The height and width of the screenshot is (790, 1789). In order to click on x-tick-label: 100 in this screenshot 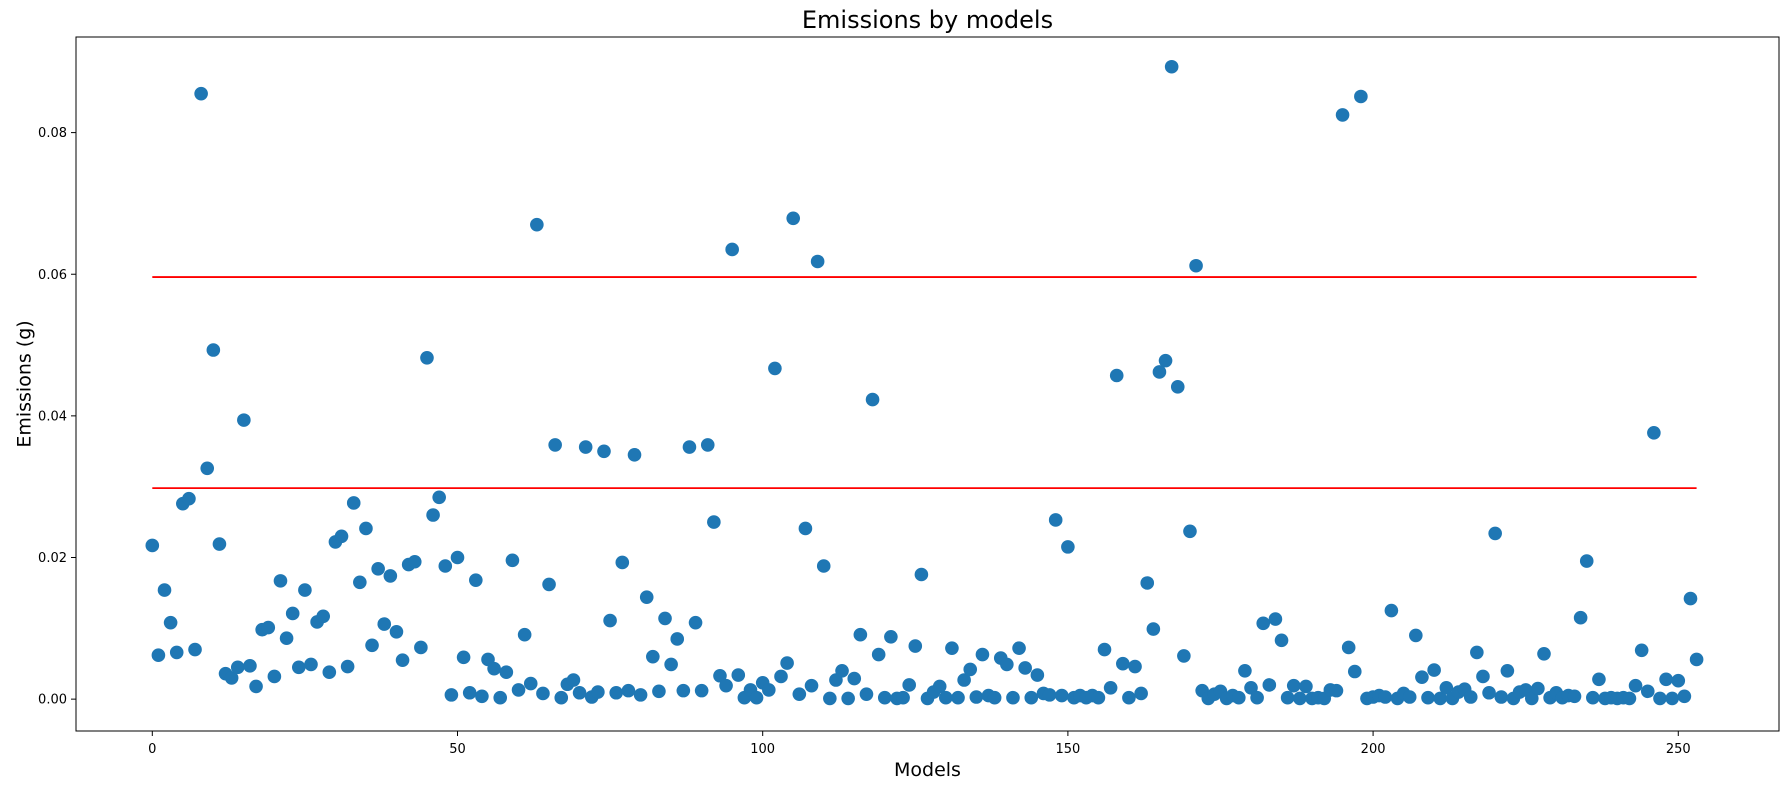, I will do `click(762, 749)`.